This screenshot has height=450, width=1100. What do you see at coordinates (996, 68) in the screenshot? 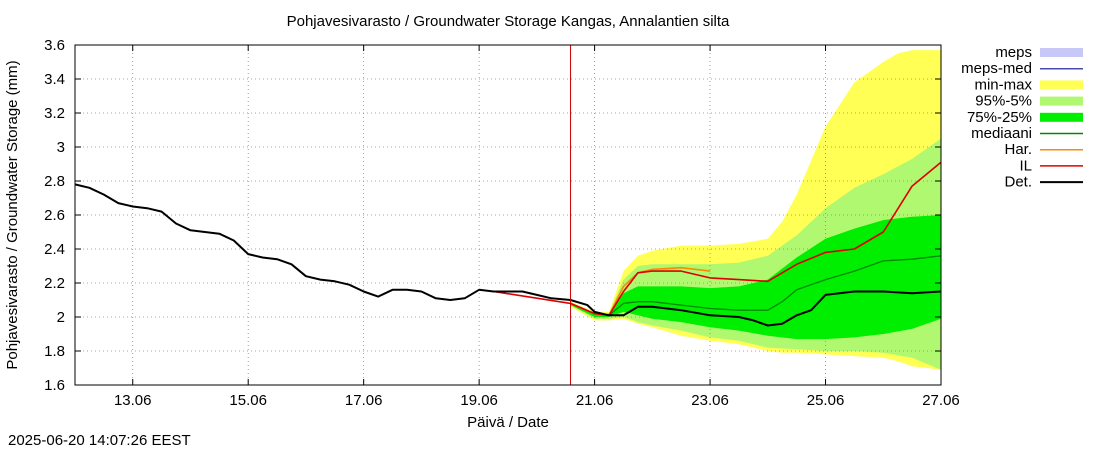
I see `legend-label-meps-med: meps-med` at bounding box center [996, 68].